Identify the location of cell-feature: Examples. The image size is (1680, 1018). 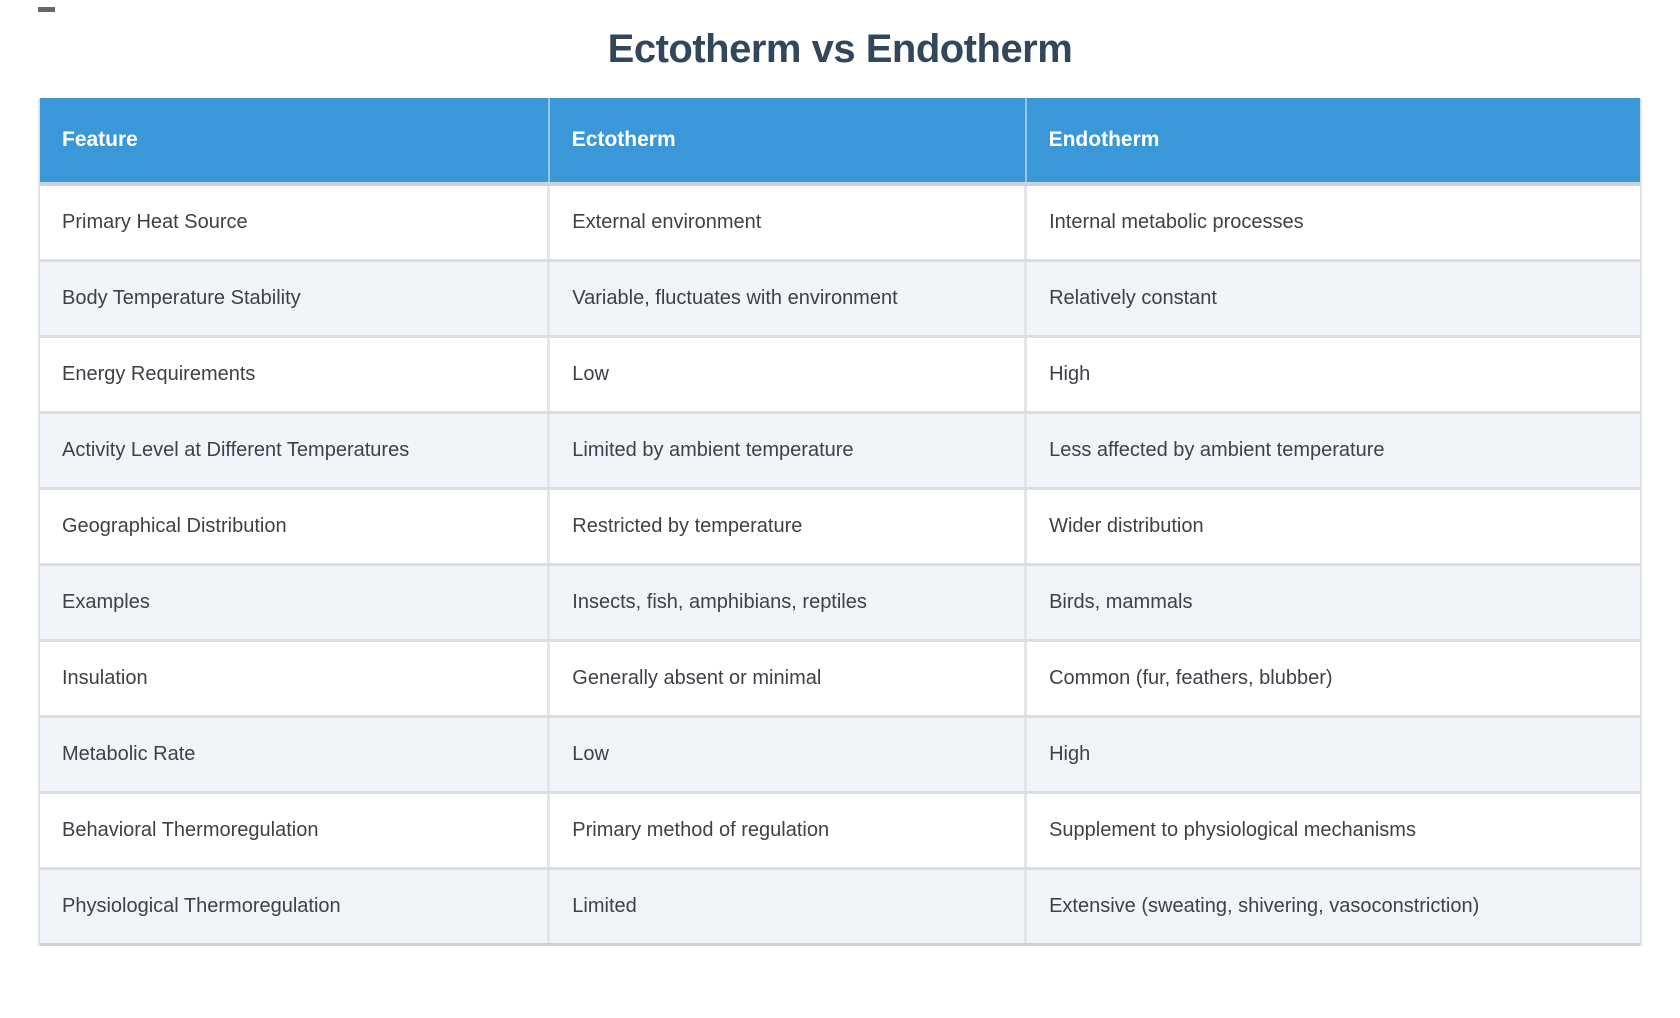
(294, 603).